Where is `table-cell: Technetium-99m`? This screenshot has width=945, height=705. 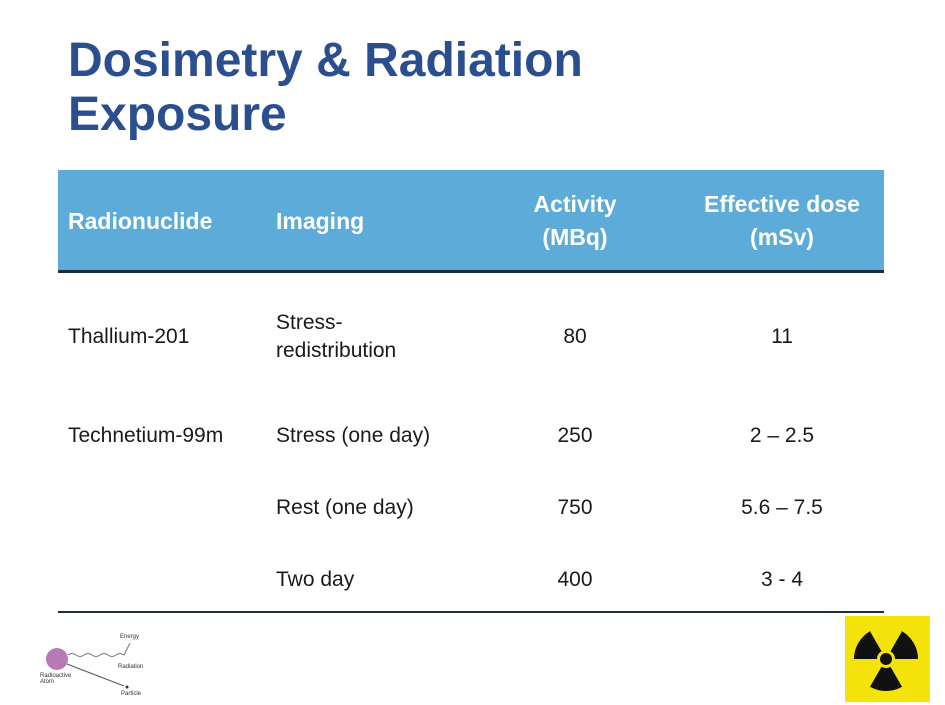
table-cell: Technetium-99m is located at coordinates (146, 435).